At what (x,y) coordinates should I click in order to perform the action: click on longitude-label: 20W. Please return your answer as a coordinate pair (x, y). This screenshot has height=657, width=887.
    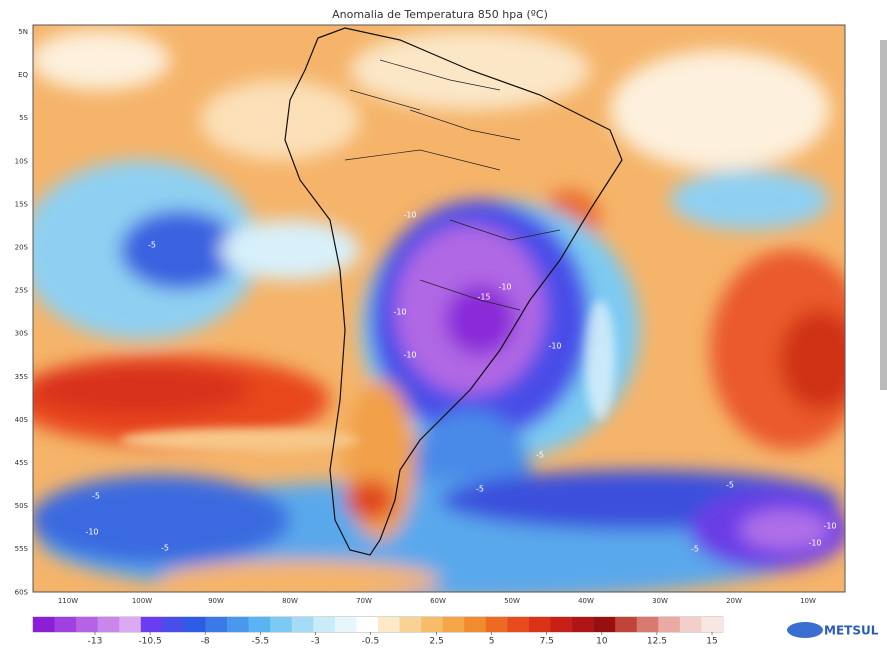
    Looking at the image, I should click on (734, 601).